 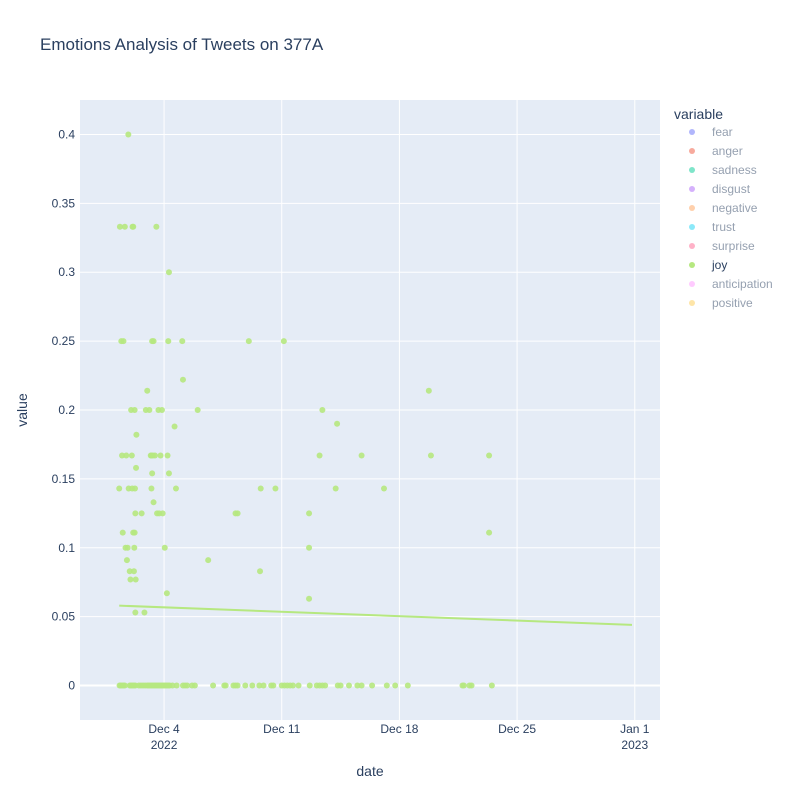 I want to click on y-tick-label: 0.3, so click(x=66, y=272).